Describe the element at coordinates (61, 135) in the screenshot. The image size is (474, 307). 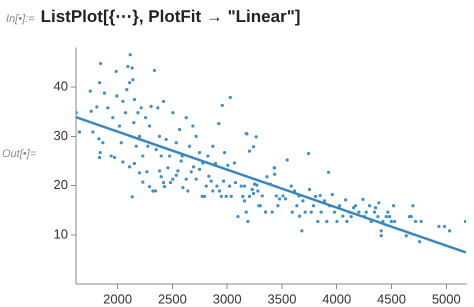
I see `y-tick-label: 30` at that location.